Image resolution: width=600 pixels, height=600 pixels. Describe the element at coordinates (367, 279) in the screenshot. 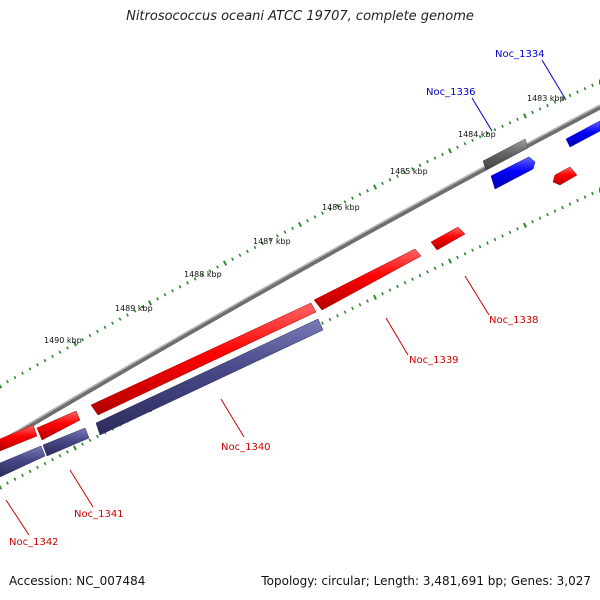

I see `gene-noc1339-feature` at that location.